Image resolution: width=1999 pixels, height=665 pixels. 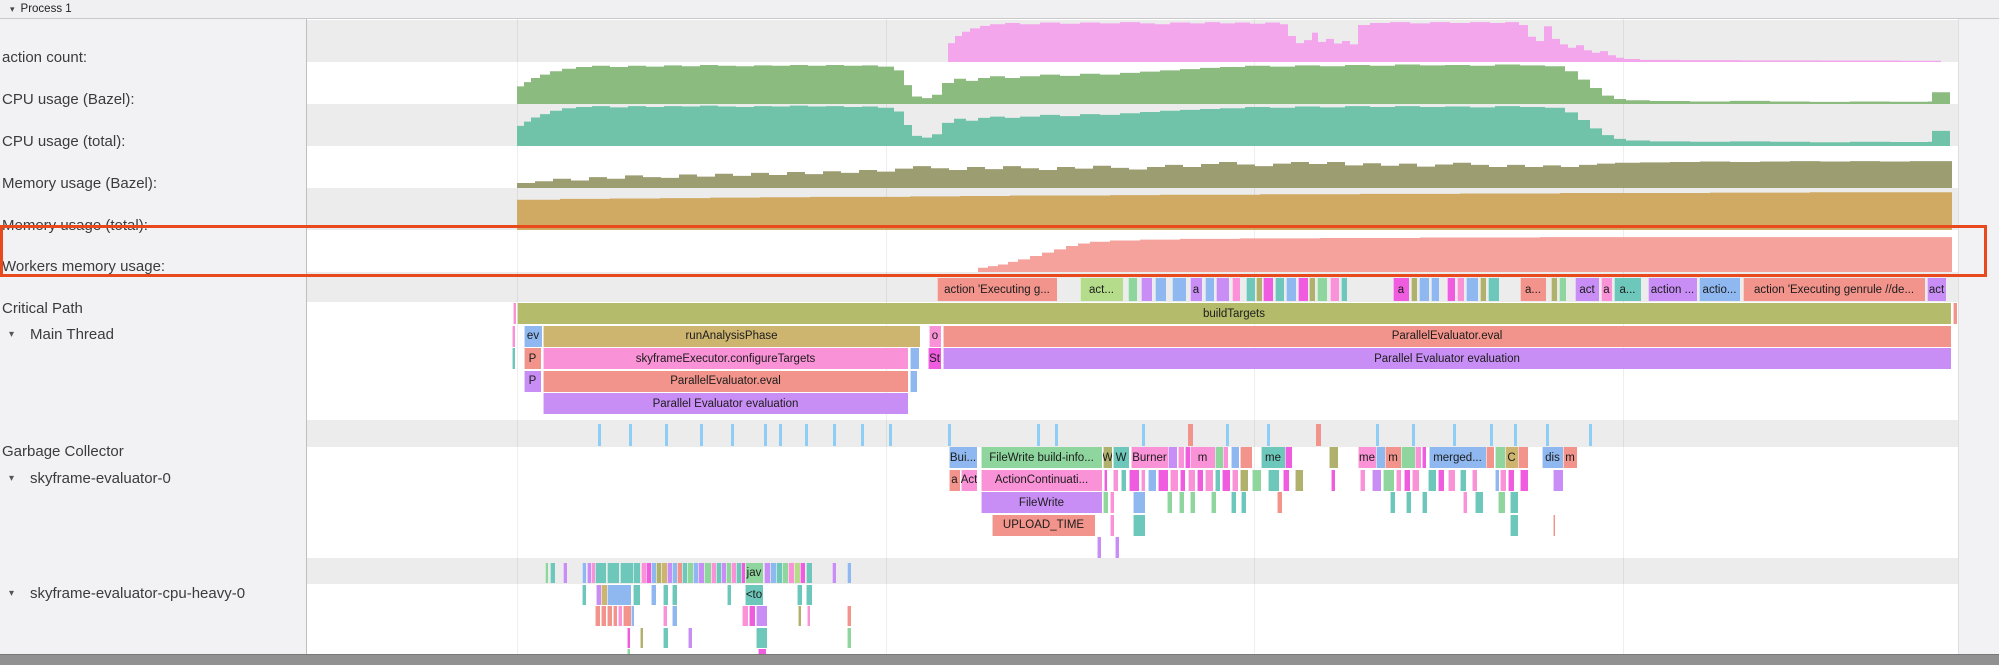 What do you see at coordinates (12, 478) in the screenshot?
I see `triangle-down-icon: ▾` at bounding box center [12, 478].